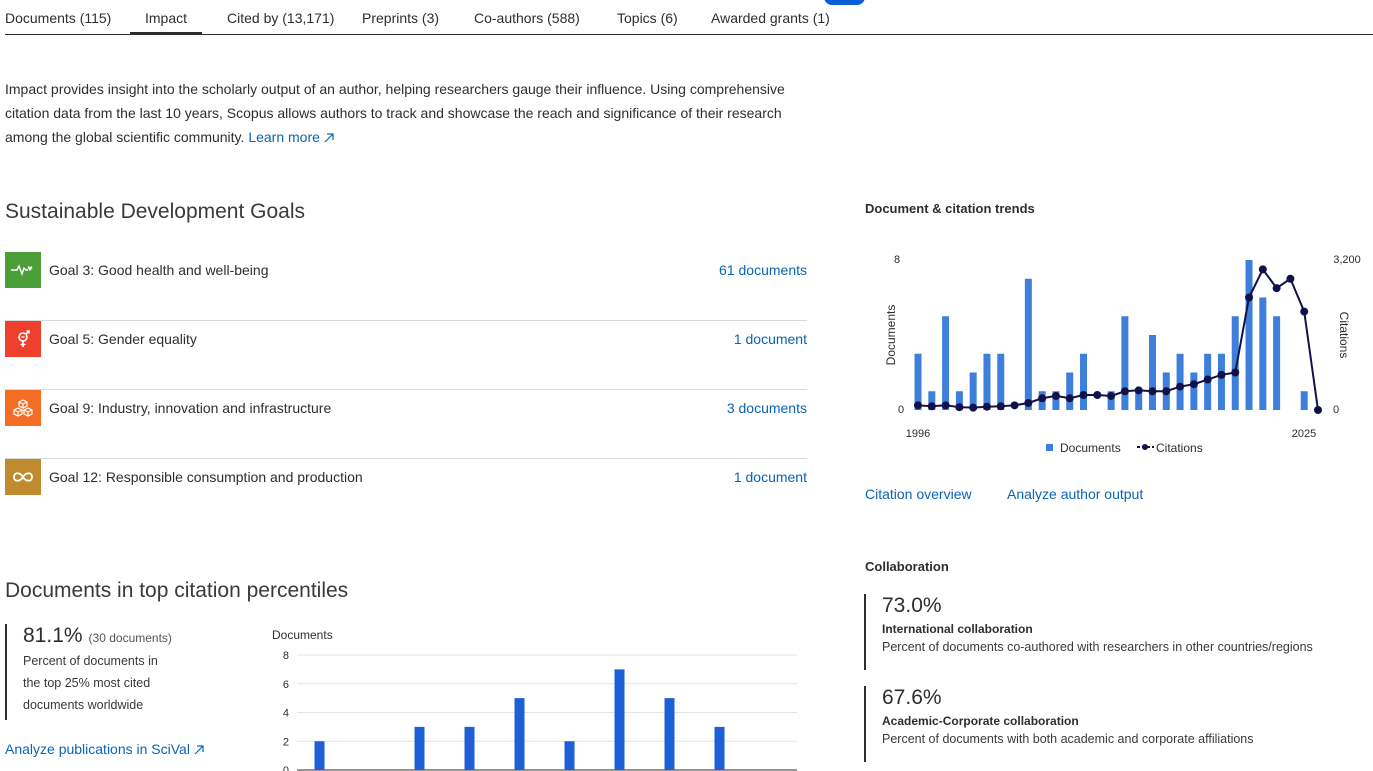 This screenshot has width=1373, height=771. I want to click on gender-icon, so click(23, 339).